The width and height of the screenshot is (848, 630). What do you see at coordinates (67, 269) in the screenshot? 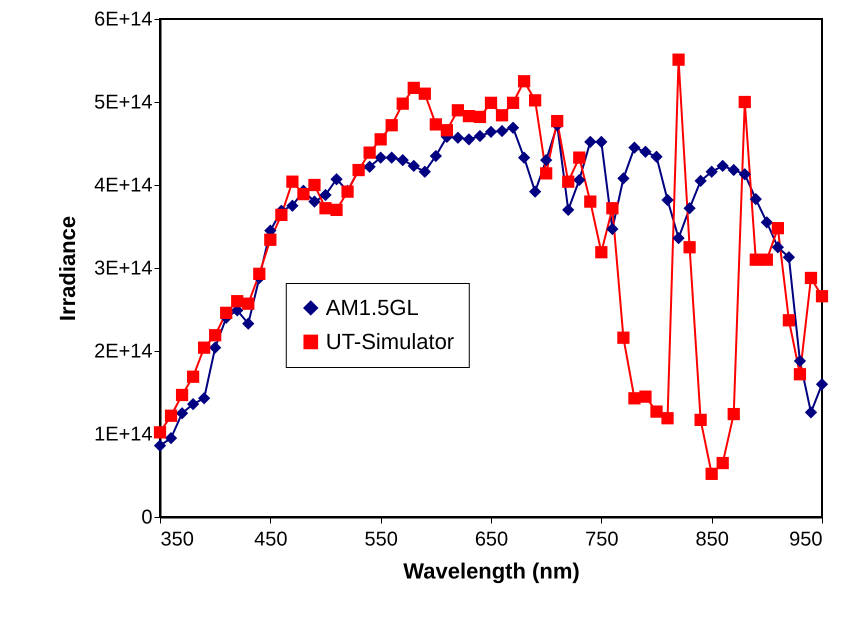
I see `y-axis-title: Irradiance` at bounding box center [67, 269].